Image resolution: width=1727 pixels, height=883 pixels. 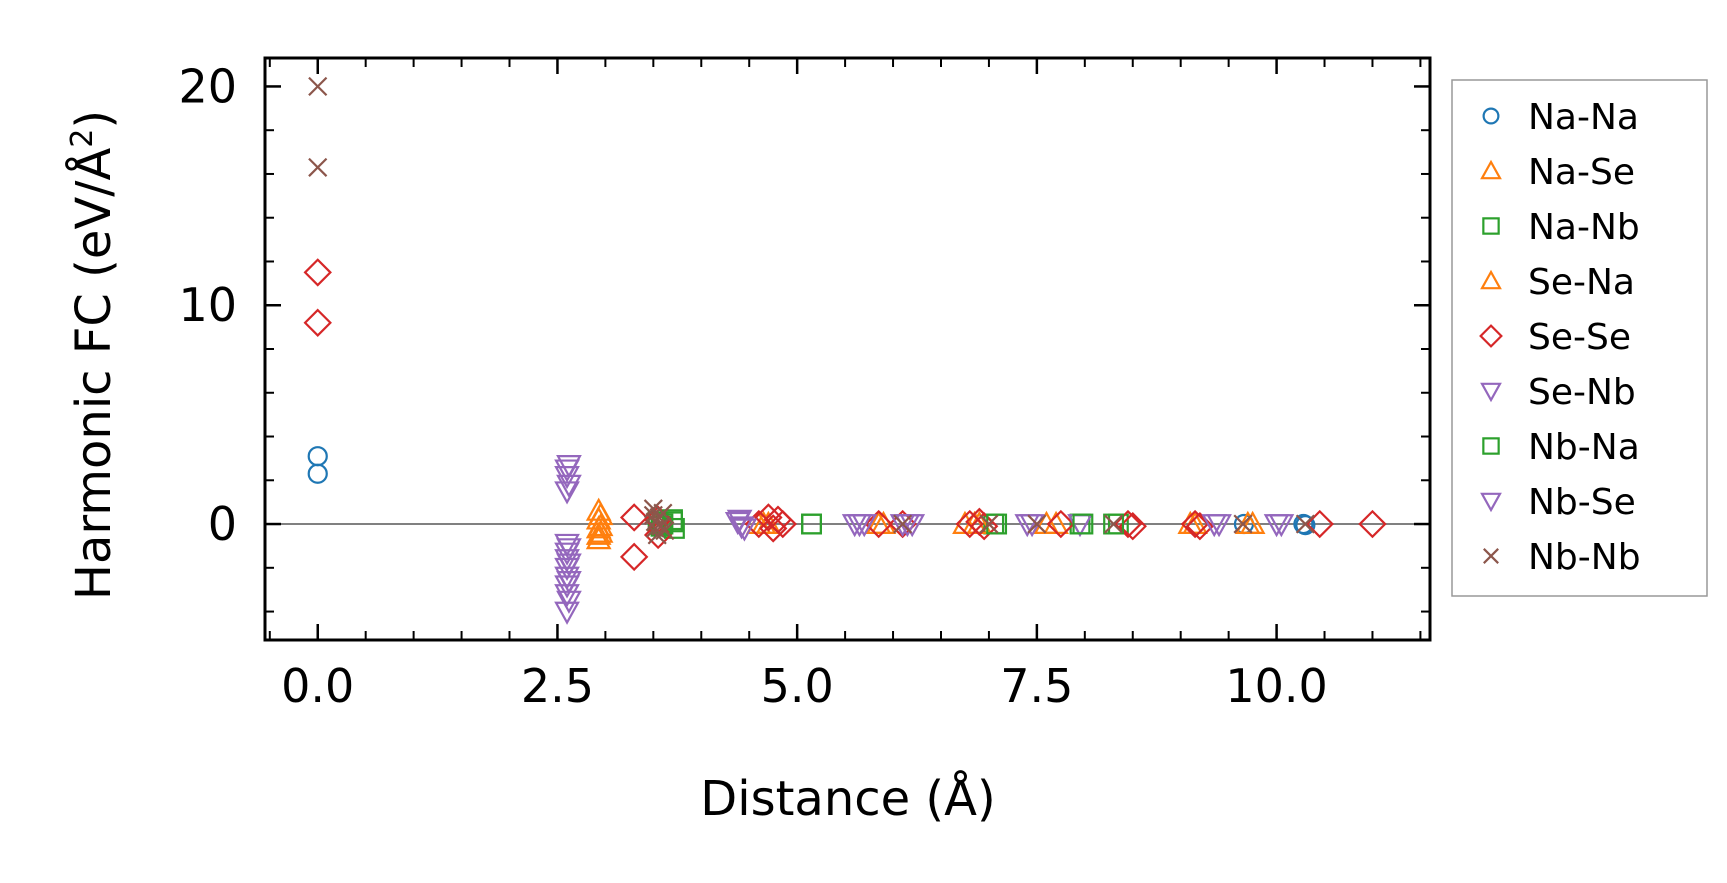 I want to click on data-point-nb-nb-1-stroke-b, so click(x=318, y=167).